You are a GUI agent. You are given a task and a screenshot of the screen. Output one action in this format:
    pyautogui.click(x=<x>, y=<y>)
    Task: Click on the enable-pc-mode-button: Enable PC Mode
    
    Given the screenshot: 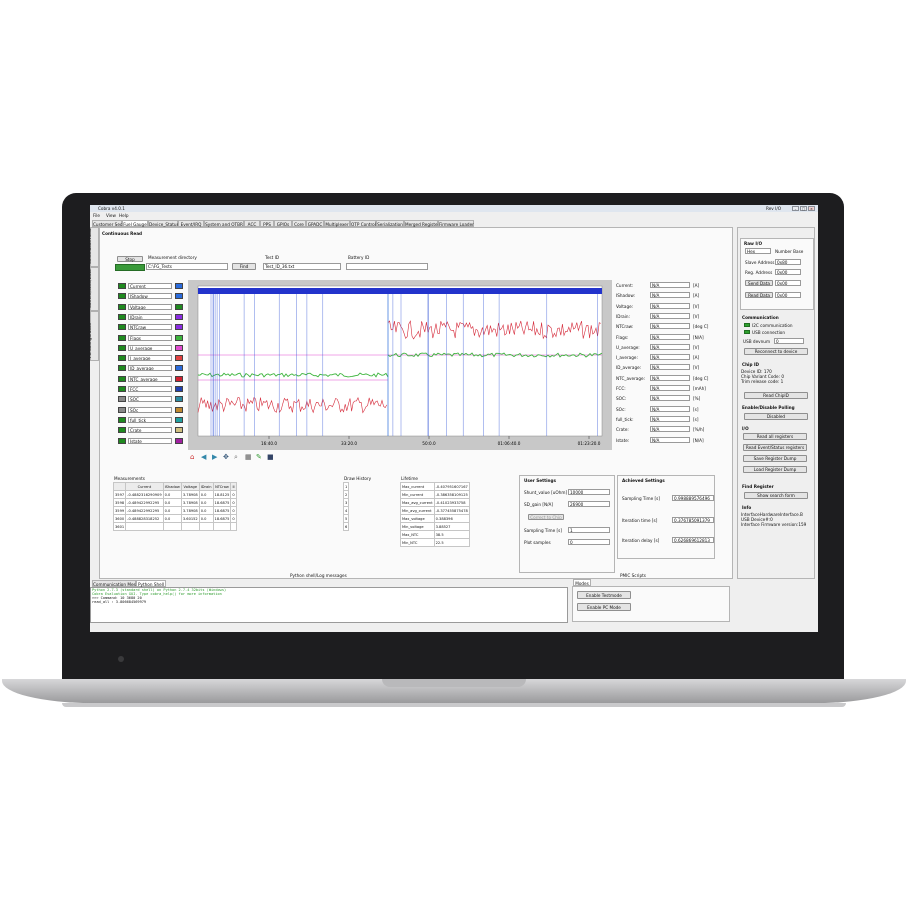 What is the action you would take?
    pyautogui.click(x=604, y=607)
    